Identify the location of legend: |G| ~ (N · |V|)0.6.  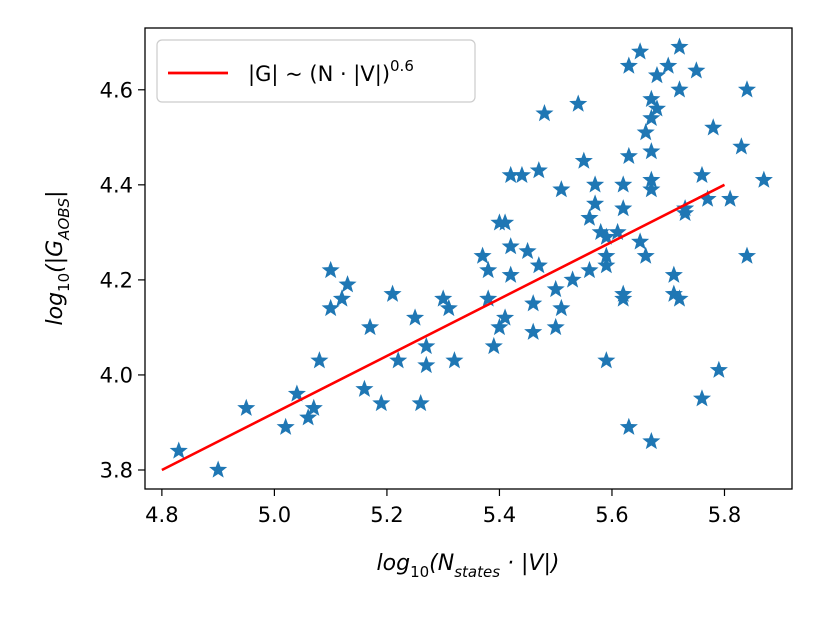
(316, 71).